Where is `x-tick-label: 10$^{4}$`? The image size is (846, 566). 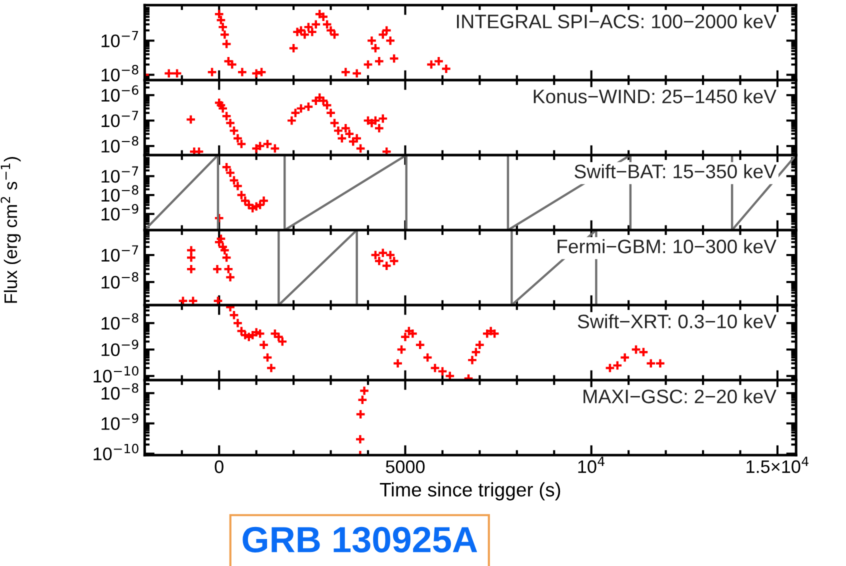 x-tick-label: 10$^{4}$ is located at coordinates (591, 465).